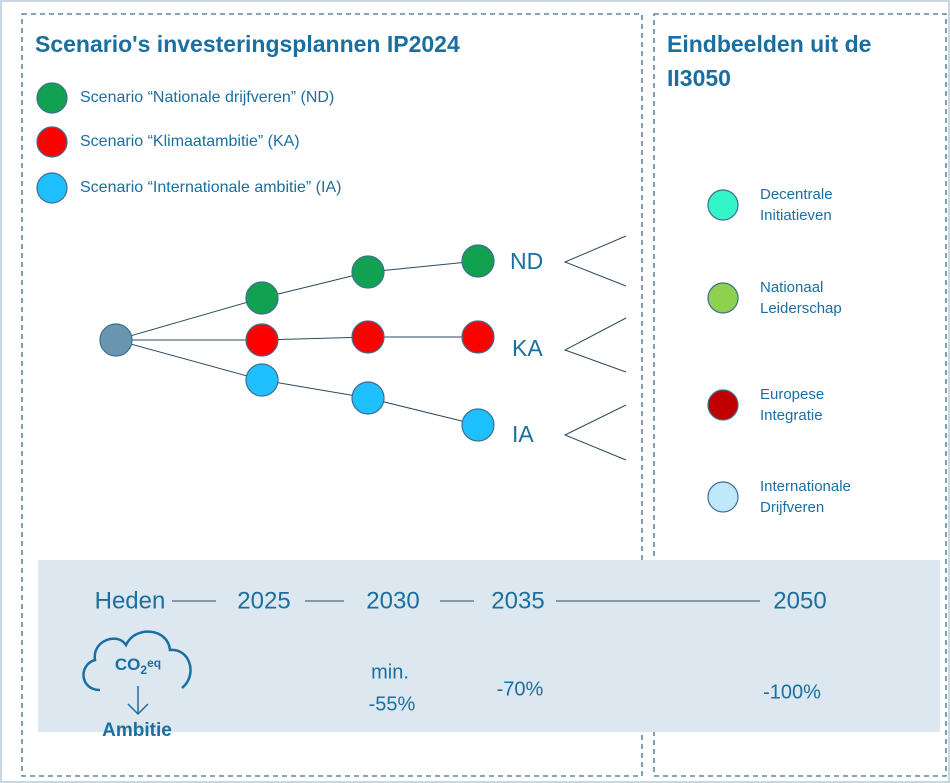 Image resolution: width=950 pixels, height=783 pixels. What do you see at coordinates (247, 44) in the screenshot?
I see `left-title: Scenario's investeringsplannen IP2024` at bounding box center [247, 44].